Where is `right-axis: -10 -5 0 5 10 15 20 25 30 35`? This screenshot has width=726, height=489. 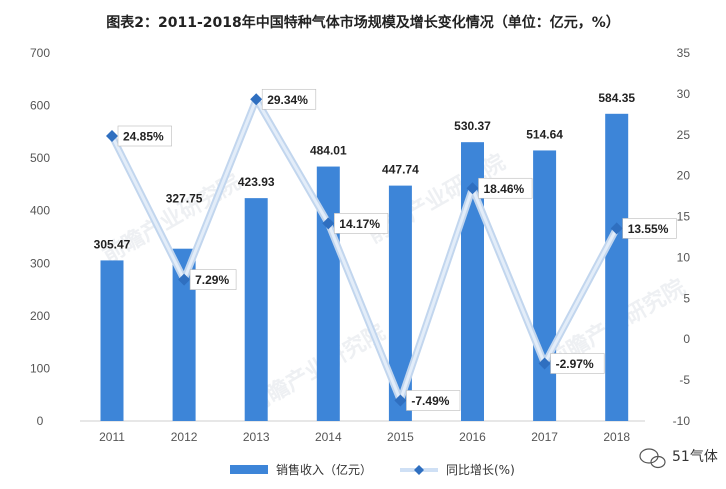
right-axis: -10 -5 0 5 10 15 20 25 30 35 is located at coordinates (682, 237).